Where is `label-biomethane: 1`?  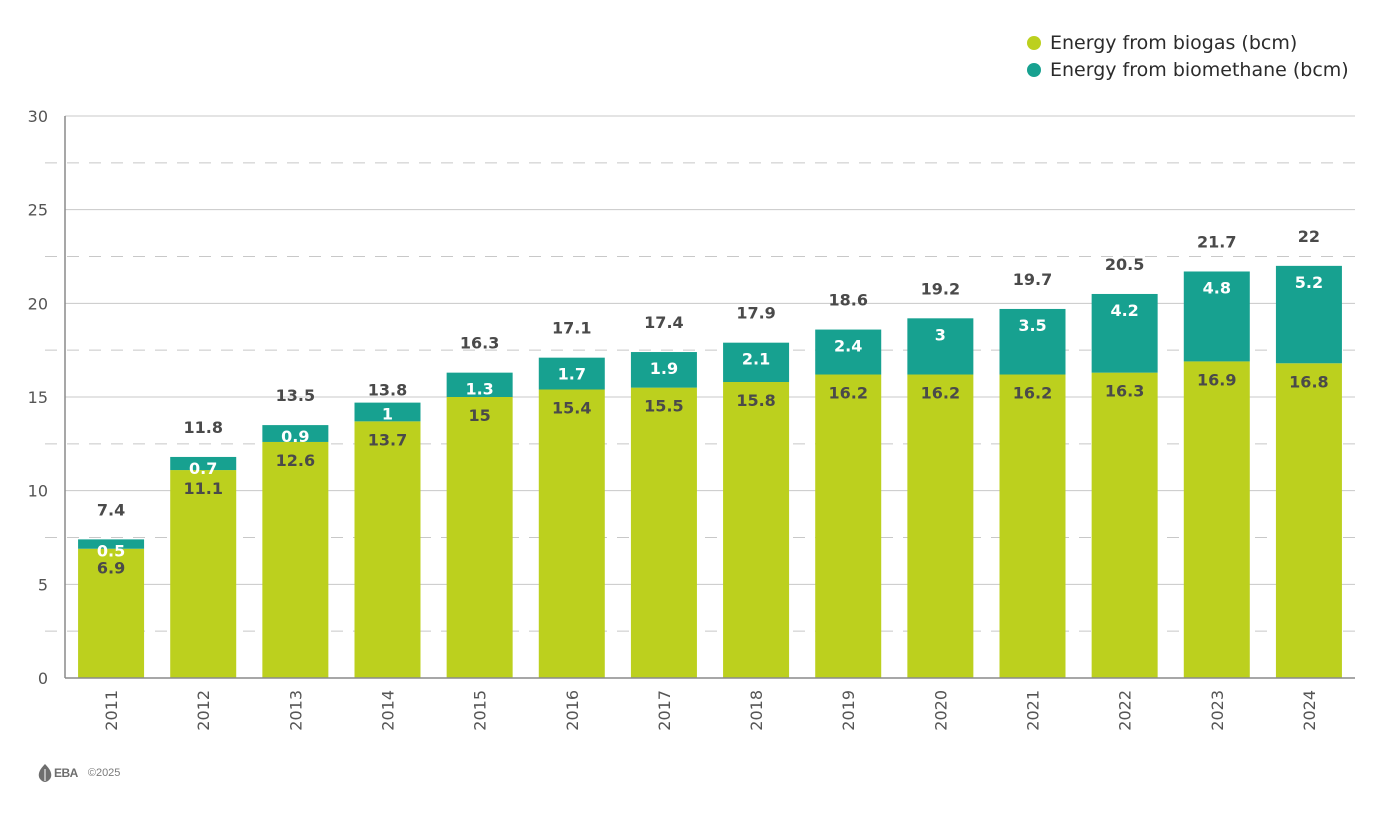 label-biomethane: 1 is located at coordinates (387, 414).